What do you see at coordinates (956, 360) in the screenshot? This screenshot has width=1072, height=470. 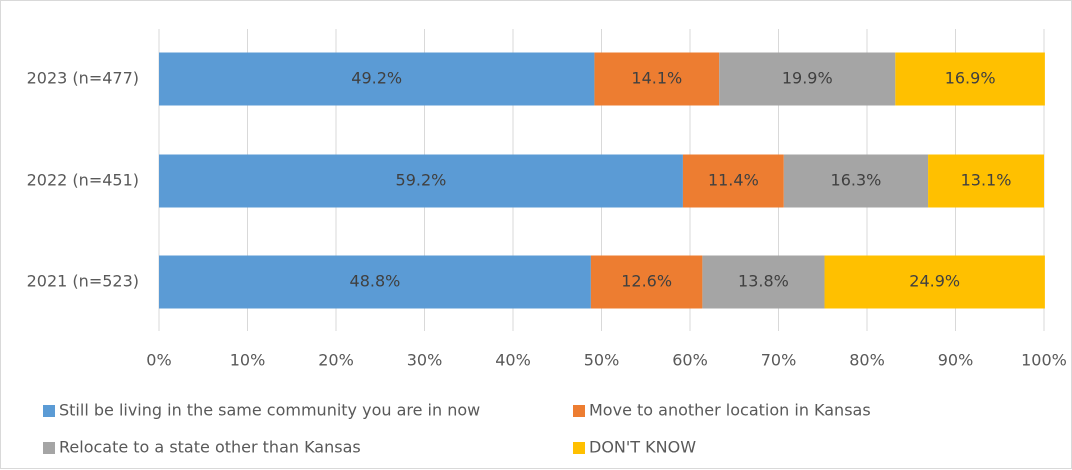 I see `x-tick-label: 90%` at bounding box center [956, 360].